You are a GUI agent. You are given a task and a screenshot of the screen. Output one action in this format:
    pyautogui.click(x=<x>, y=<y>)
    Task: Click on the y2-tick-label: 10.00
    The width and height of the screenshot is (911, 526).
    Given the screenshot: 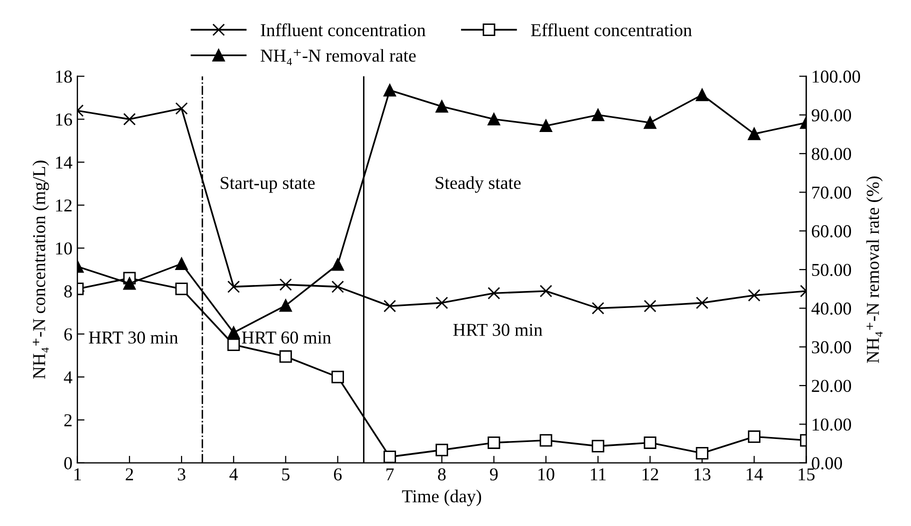 What is the action you would take?
    pyautogui.click(x=832, y=424)
    